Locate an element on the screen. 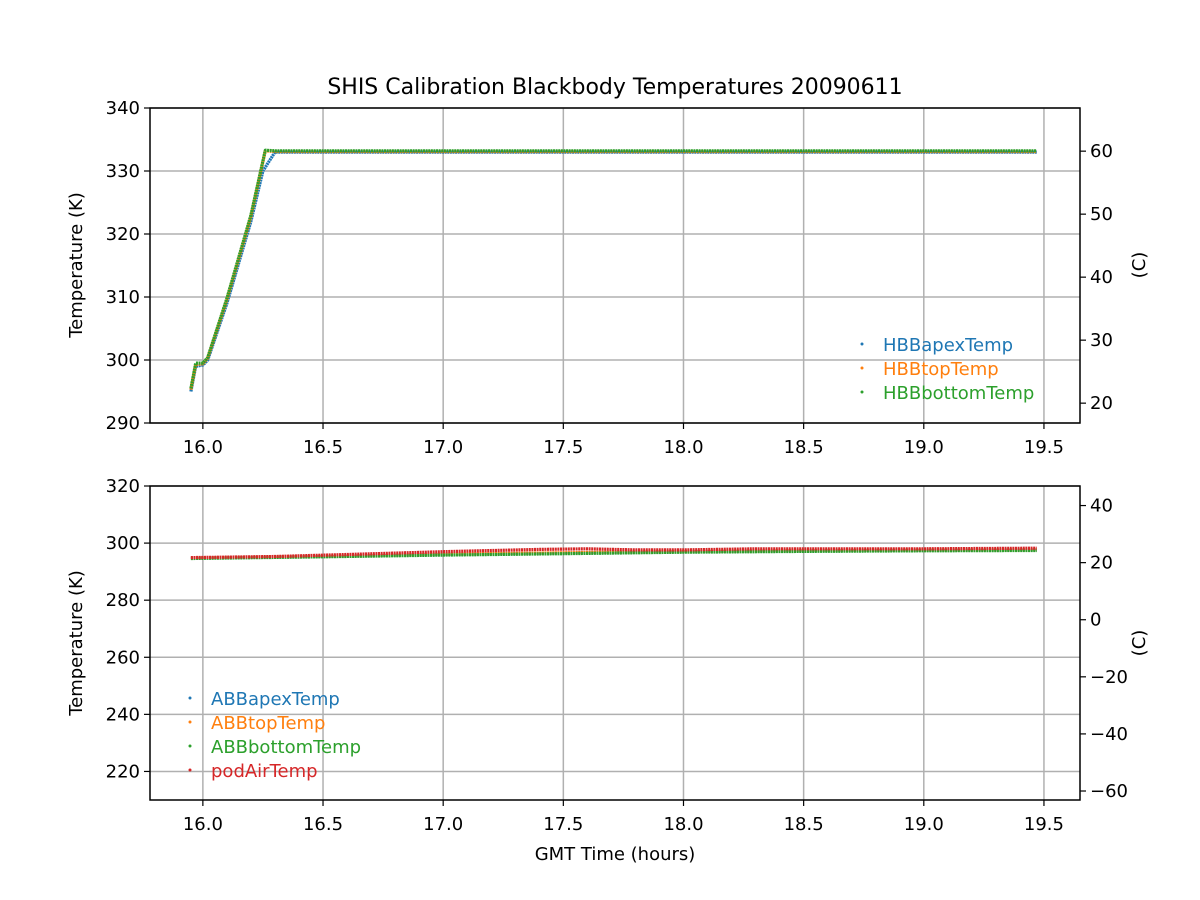 The height and width of the screenshot is (900, 1200). bottom-y2label: (C) is located at coordinates (1139, 643).